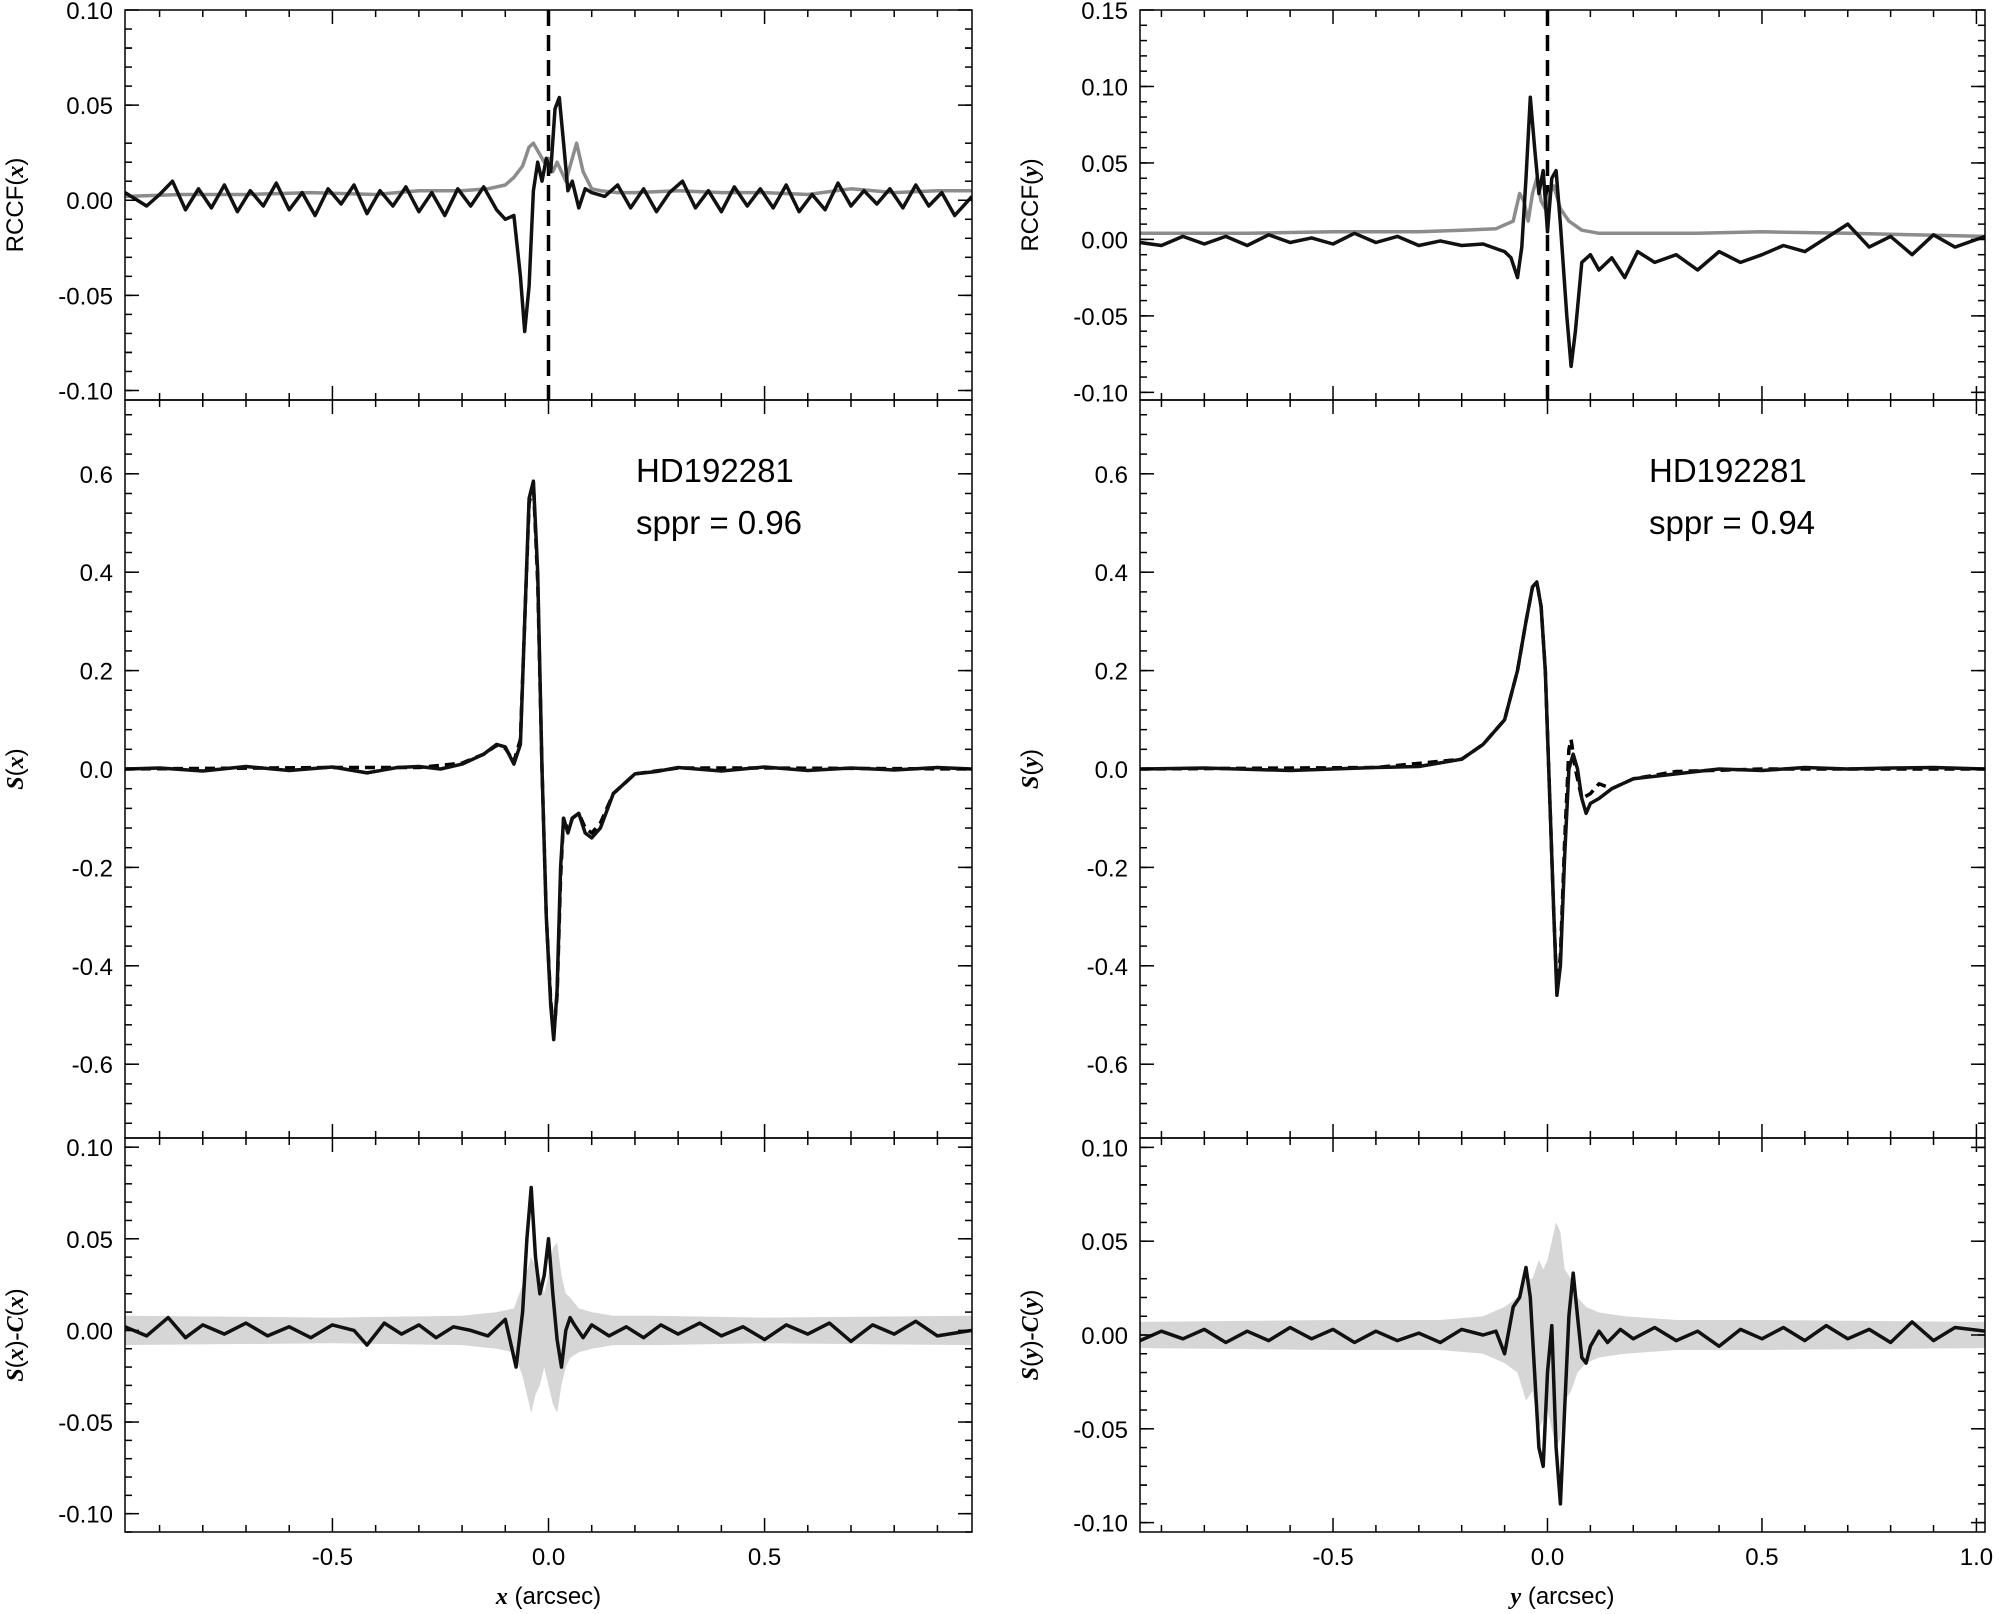  I want to click on y-axis-label: S(x)-C(x), so click(15, 1334).